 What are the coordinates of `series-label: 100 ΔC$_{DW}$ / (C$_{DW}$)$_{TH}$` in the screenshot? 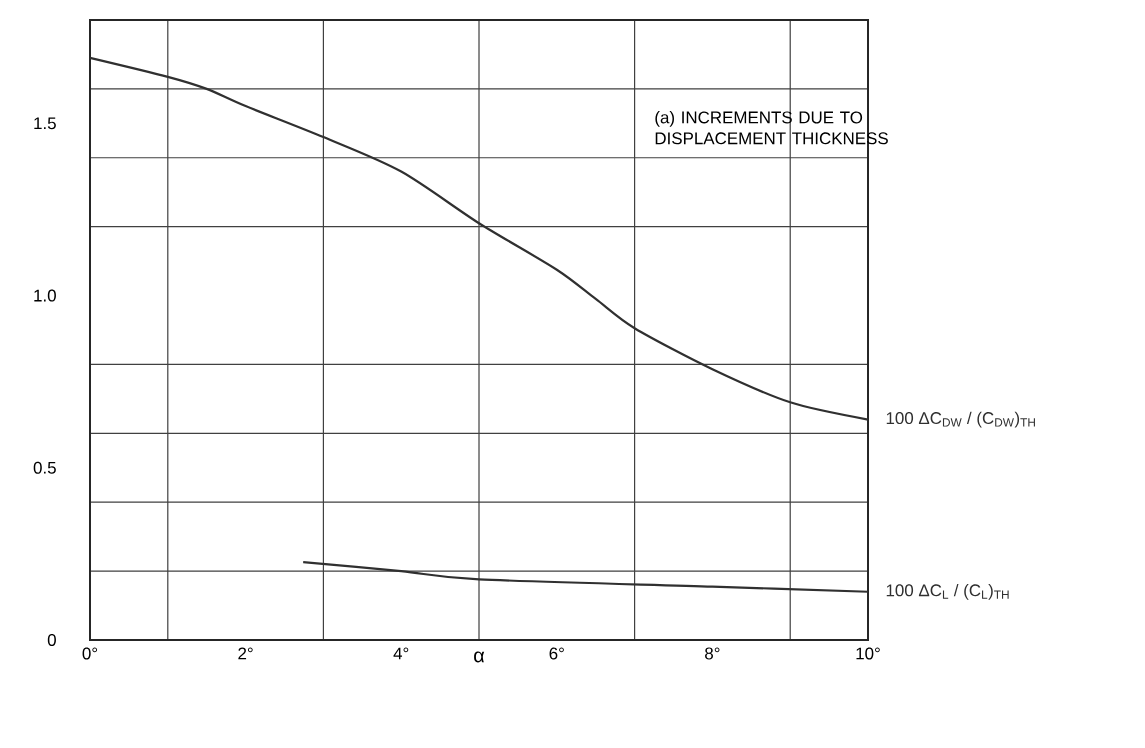 It's located at (960, 419).